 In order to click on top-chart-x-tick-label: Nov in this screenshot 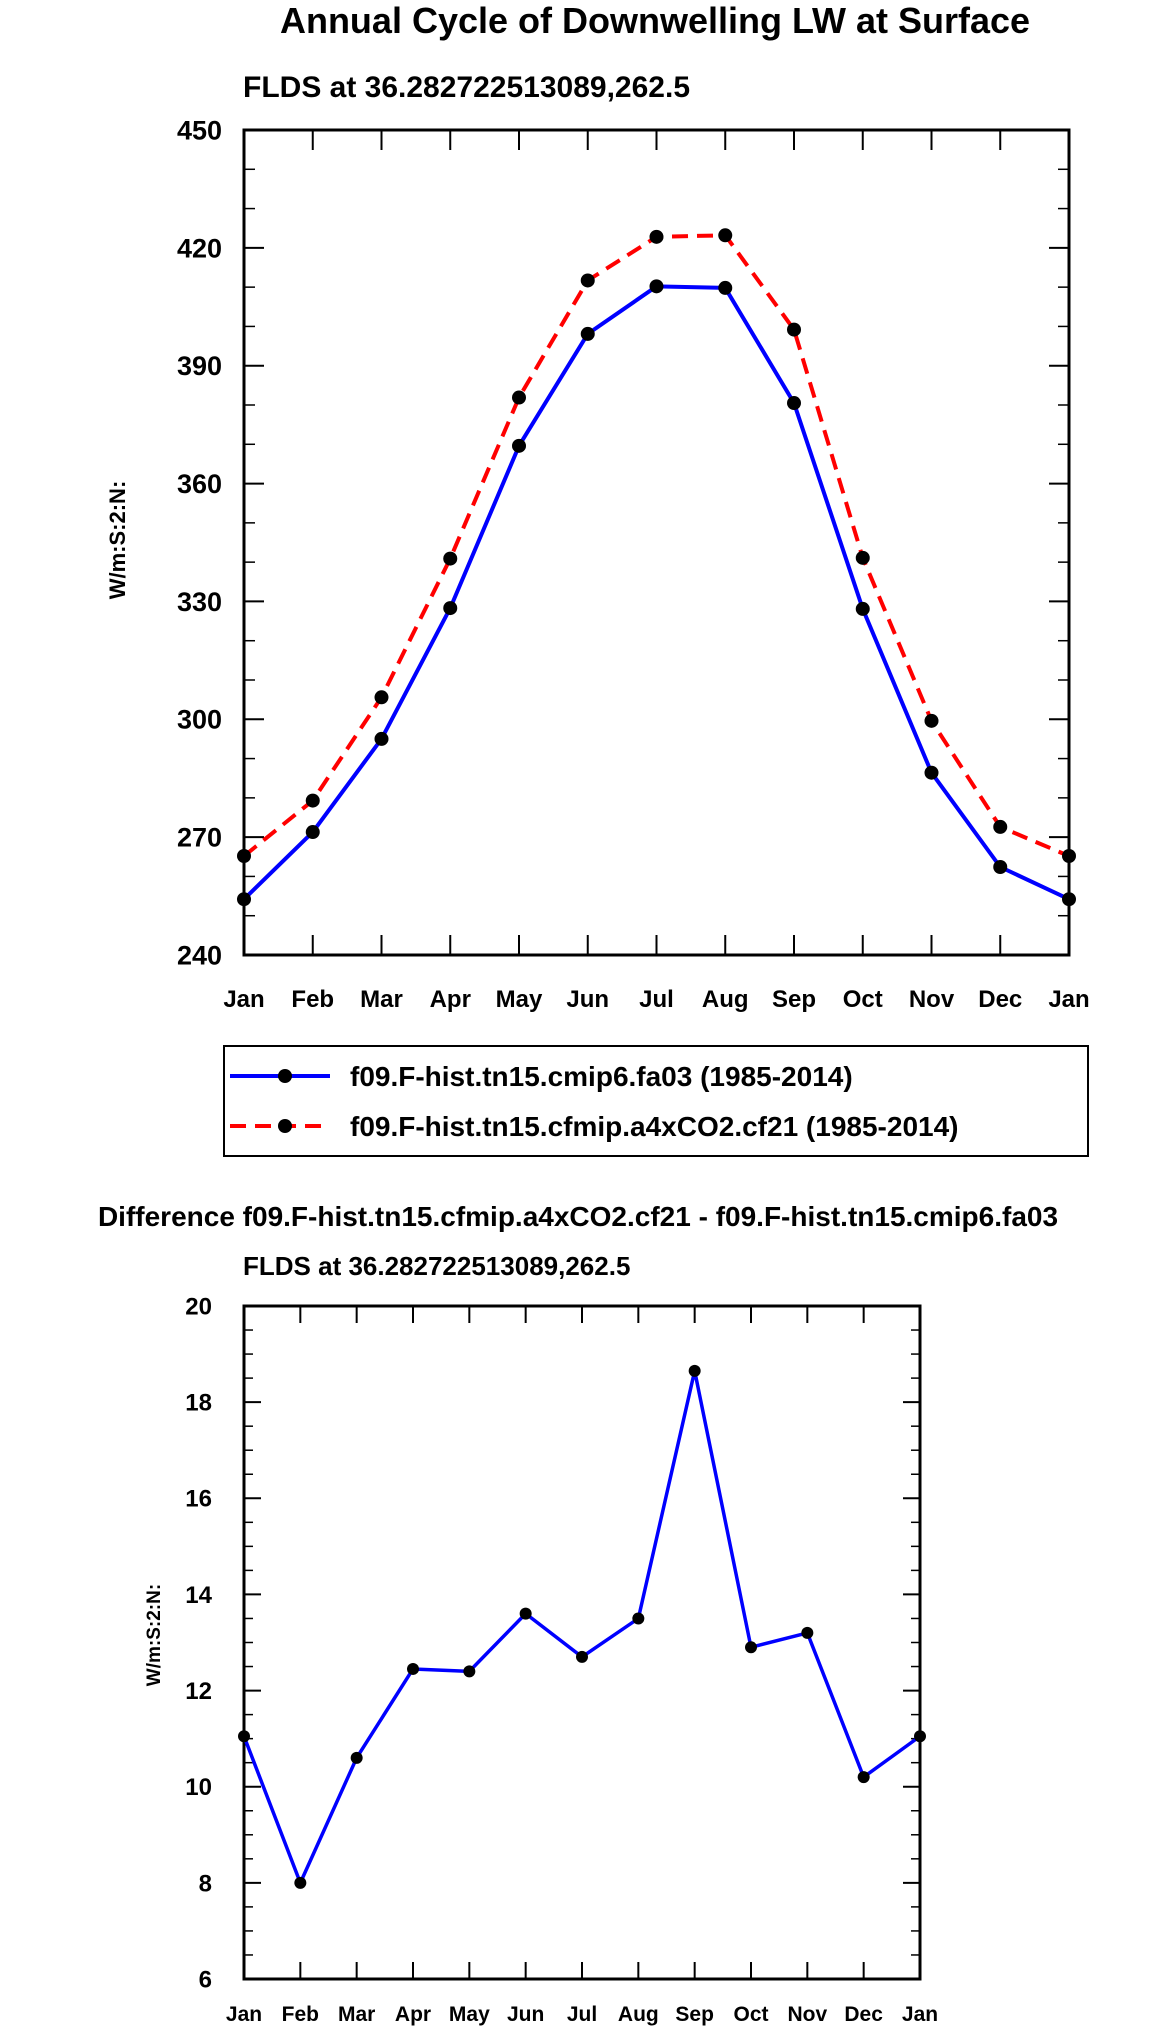, I will do `click(932, 999)`.